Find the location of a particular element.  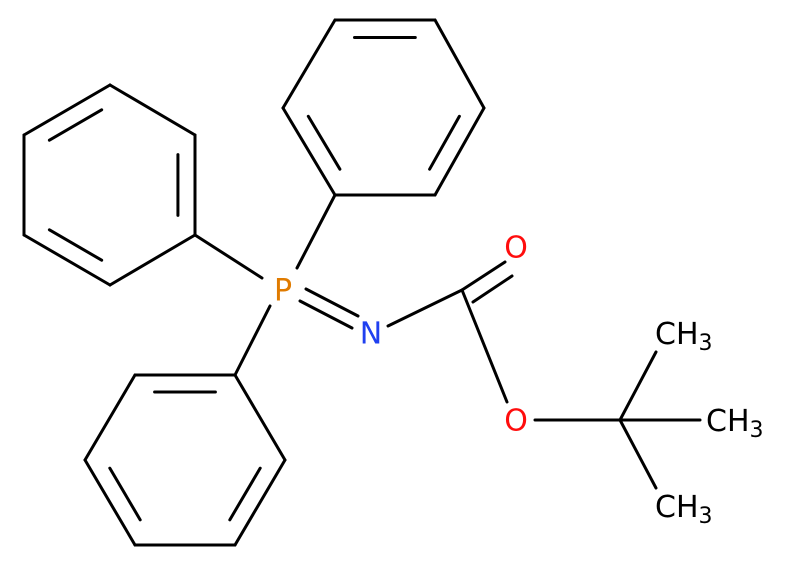

atom-label: N is located at coordinates (371, 334).